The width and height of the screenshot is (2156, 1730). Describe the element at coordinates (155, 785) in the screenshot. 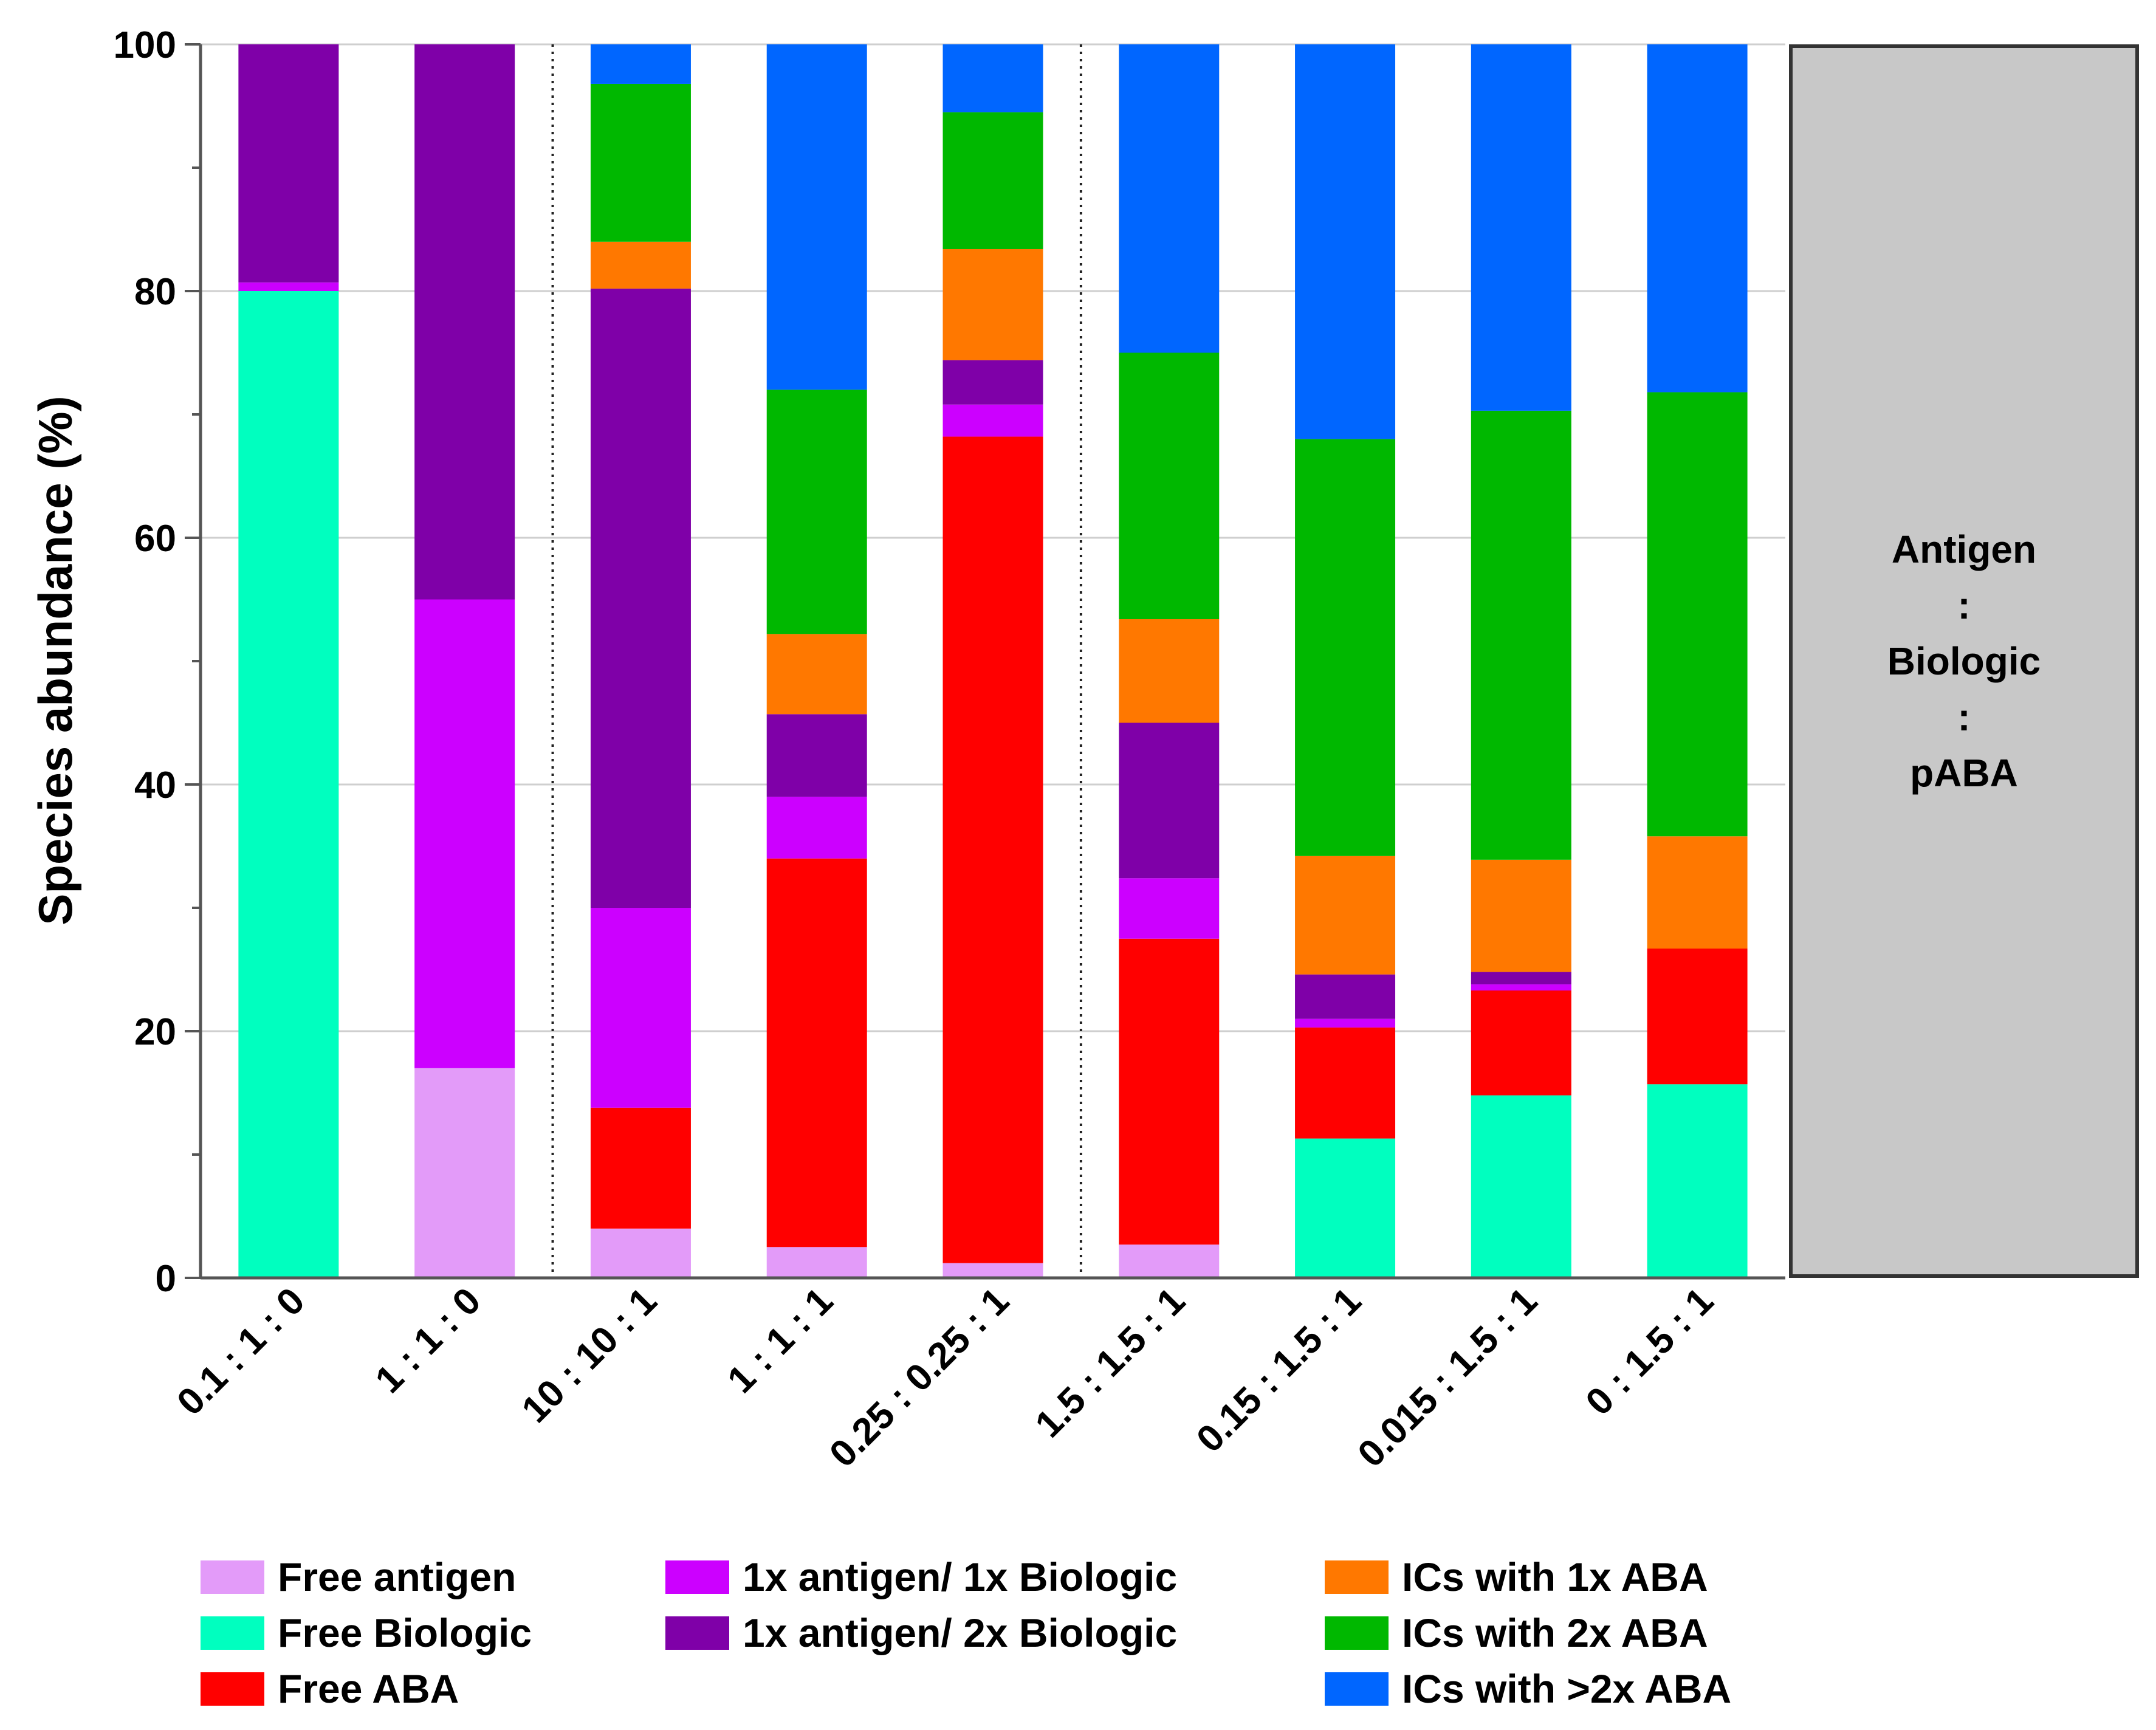

I see `y-tick-label: 40` at that location.